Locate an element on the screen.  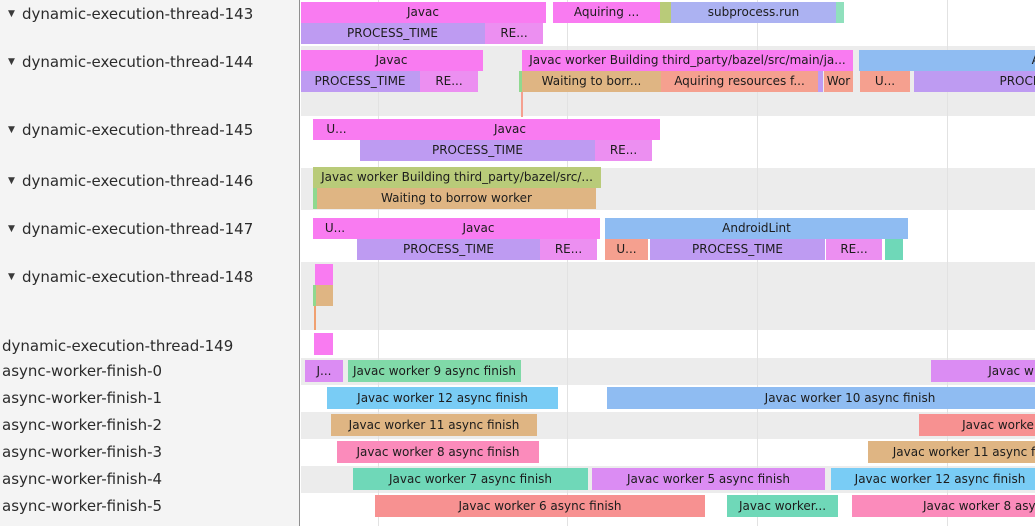
trace-event-bar: Javac worke is located at coordinates (977, 425).